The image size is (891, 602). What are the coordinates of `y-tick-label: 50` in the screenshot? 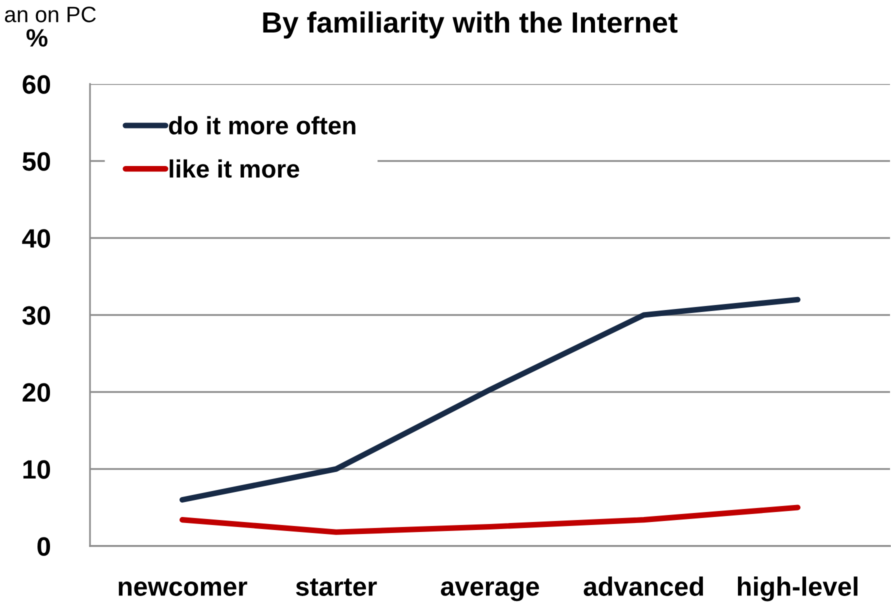 It's located at (36, 161).